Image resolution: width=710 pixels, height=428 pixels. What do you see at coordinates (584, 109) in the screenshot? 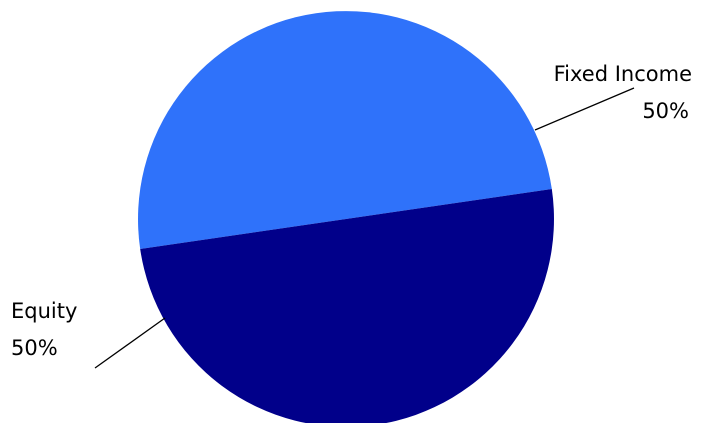
I see `leader-line-fixed-income` at bounding box center [584, 109].